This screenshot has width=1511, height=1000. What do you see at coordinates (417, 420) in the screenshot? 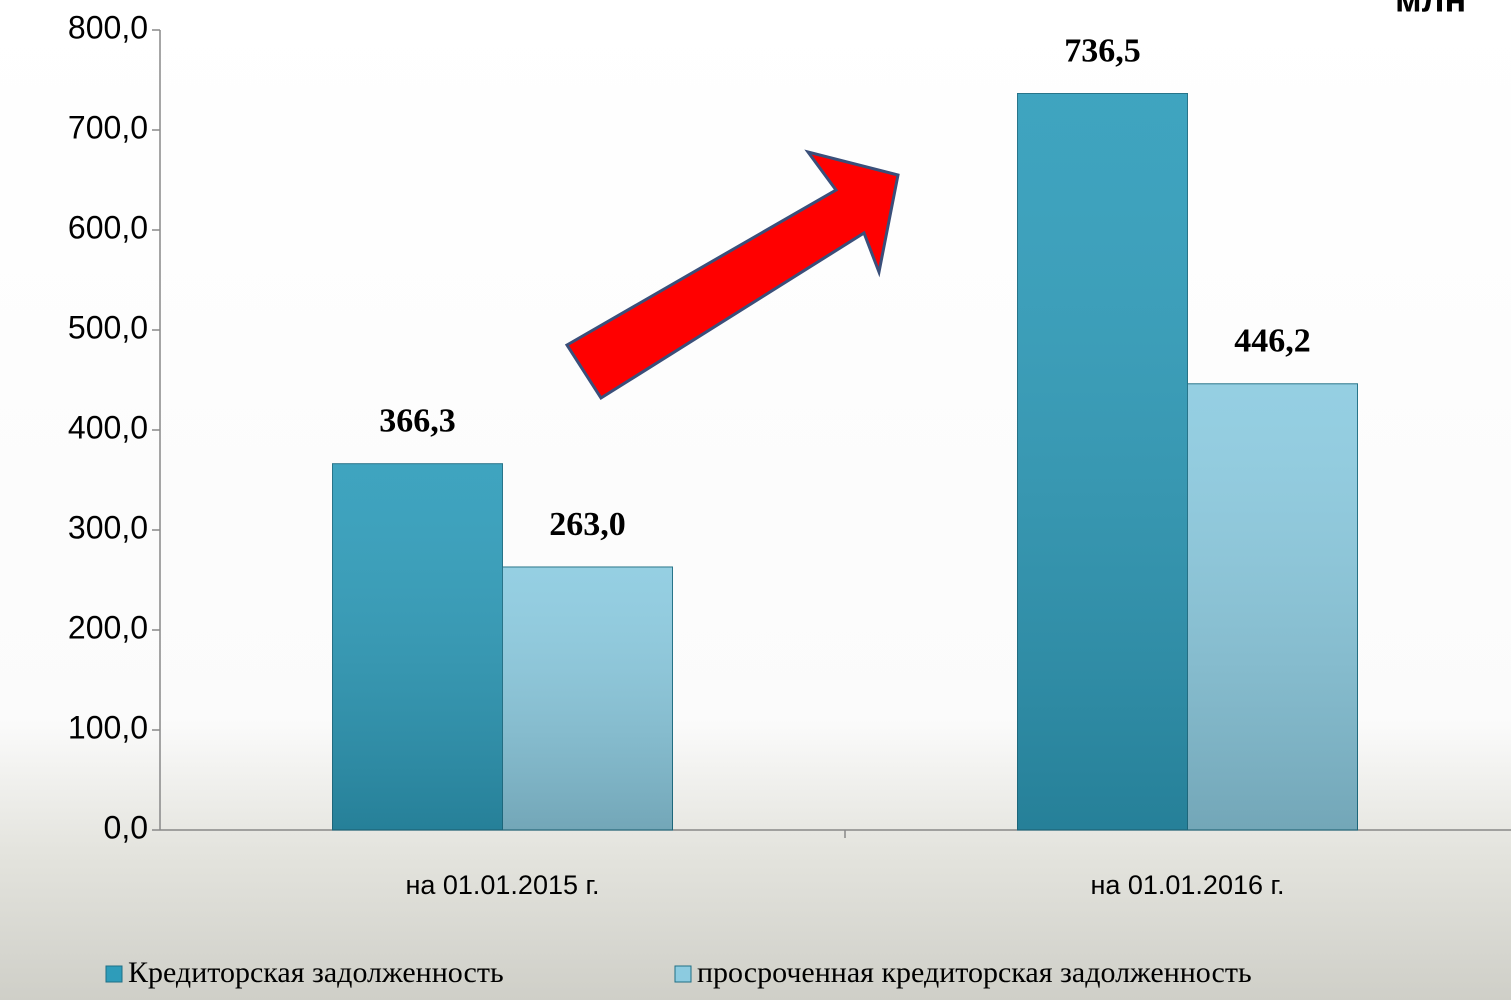
I see `value-label: 366,3` at bounding box center [417, 420].